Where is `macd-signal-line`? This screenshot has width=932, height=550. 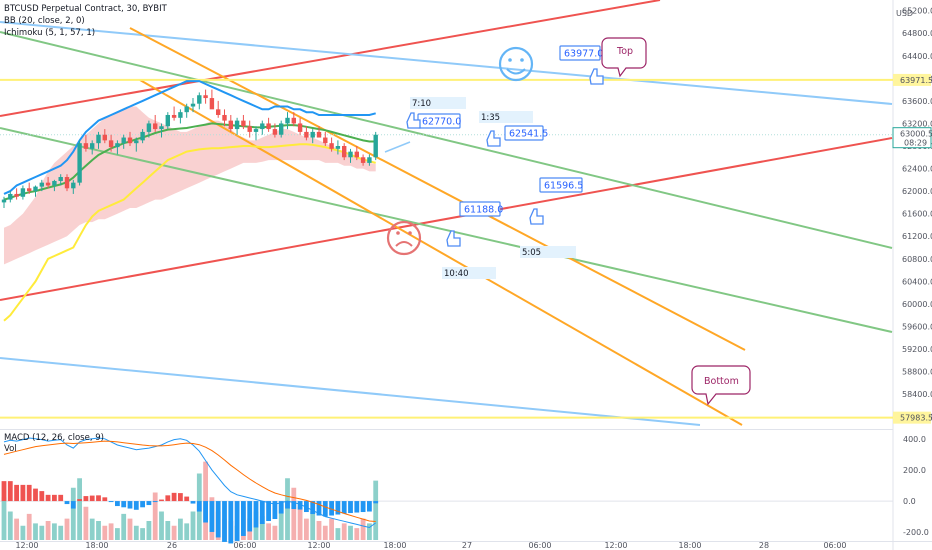 macd-signal-line is located at coordinates (189, 481).